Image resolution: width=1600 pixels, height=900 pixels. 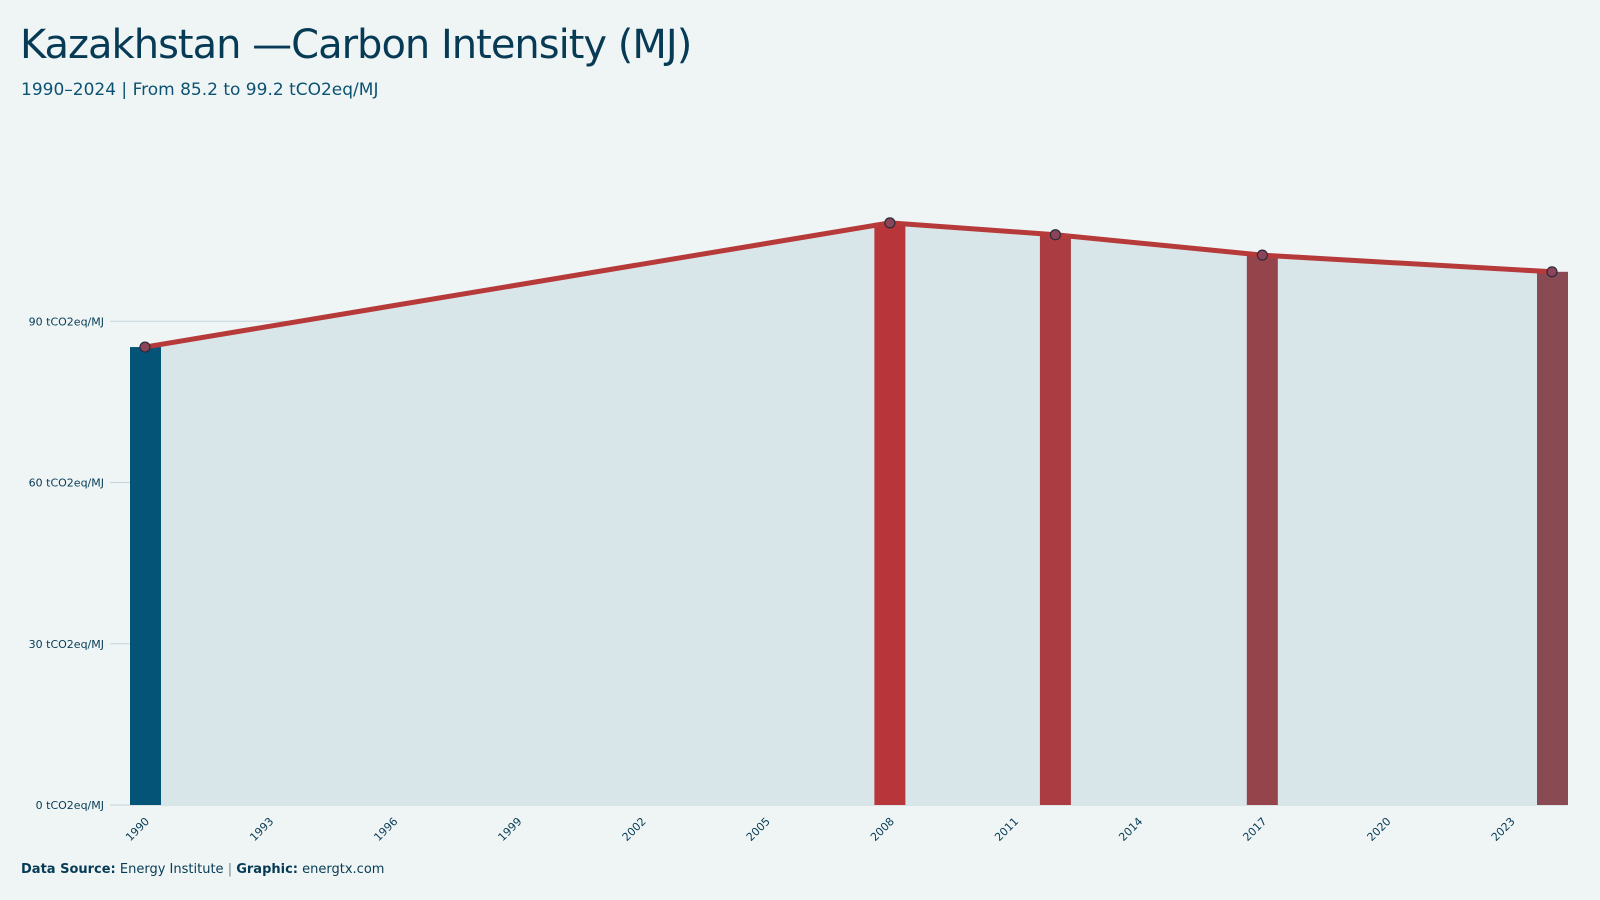 What do you see at coordinates (171, 869) in the screenshot?
I see `source-value: Energy Institute` at bounding box center [171, 869].